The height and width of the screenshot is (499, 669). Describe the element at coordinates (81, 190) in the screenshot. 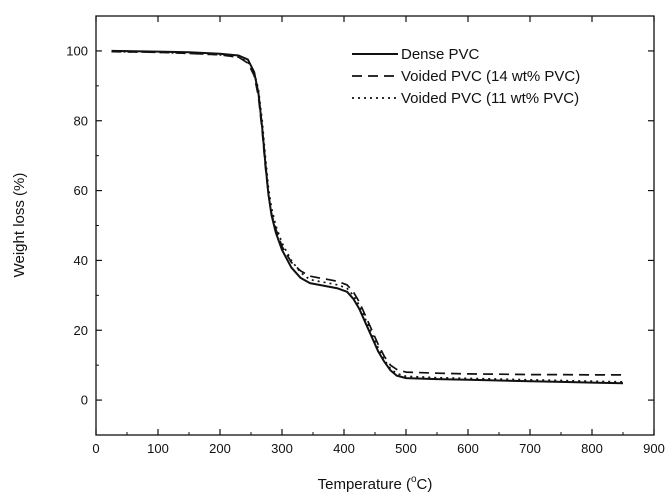

I see `y-tick-label: 60` at that location.